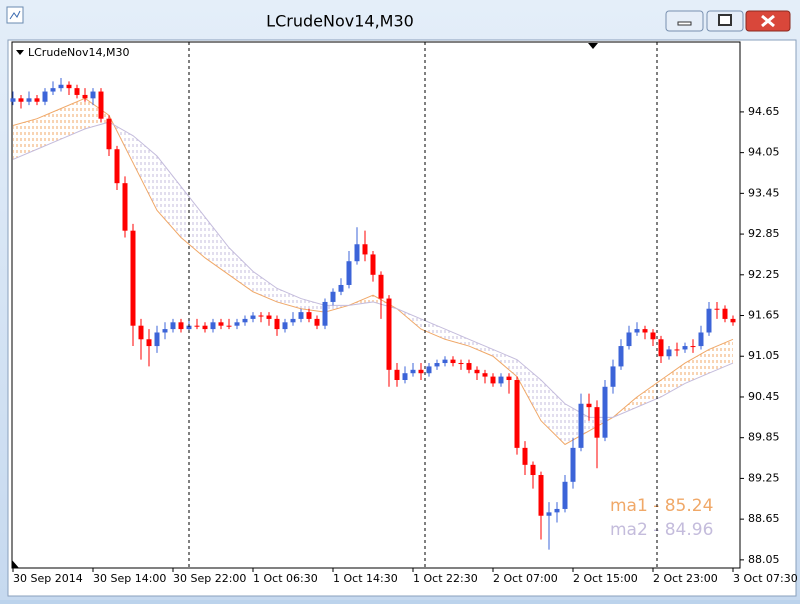 The image size is (800, 604). I want to click on chart-menu-arrow, so click(20, 52).